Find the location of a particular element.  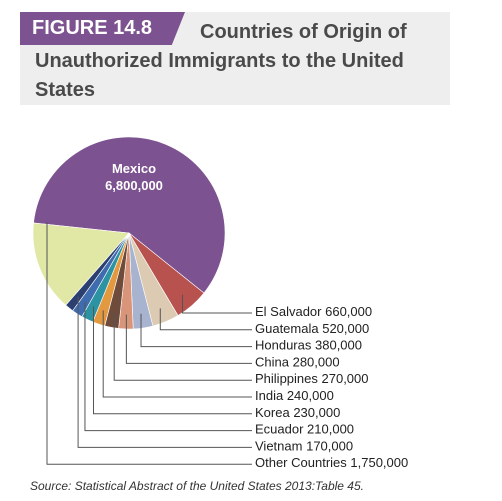

value-label: 1,750,000 is located at coordinates (379, 463).